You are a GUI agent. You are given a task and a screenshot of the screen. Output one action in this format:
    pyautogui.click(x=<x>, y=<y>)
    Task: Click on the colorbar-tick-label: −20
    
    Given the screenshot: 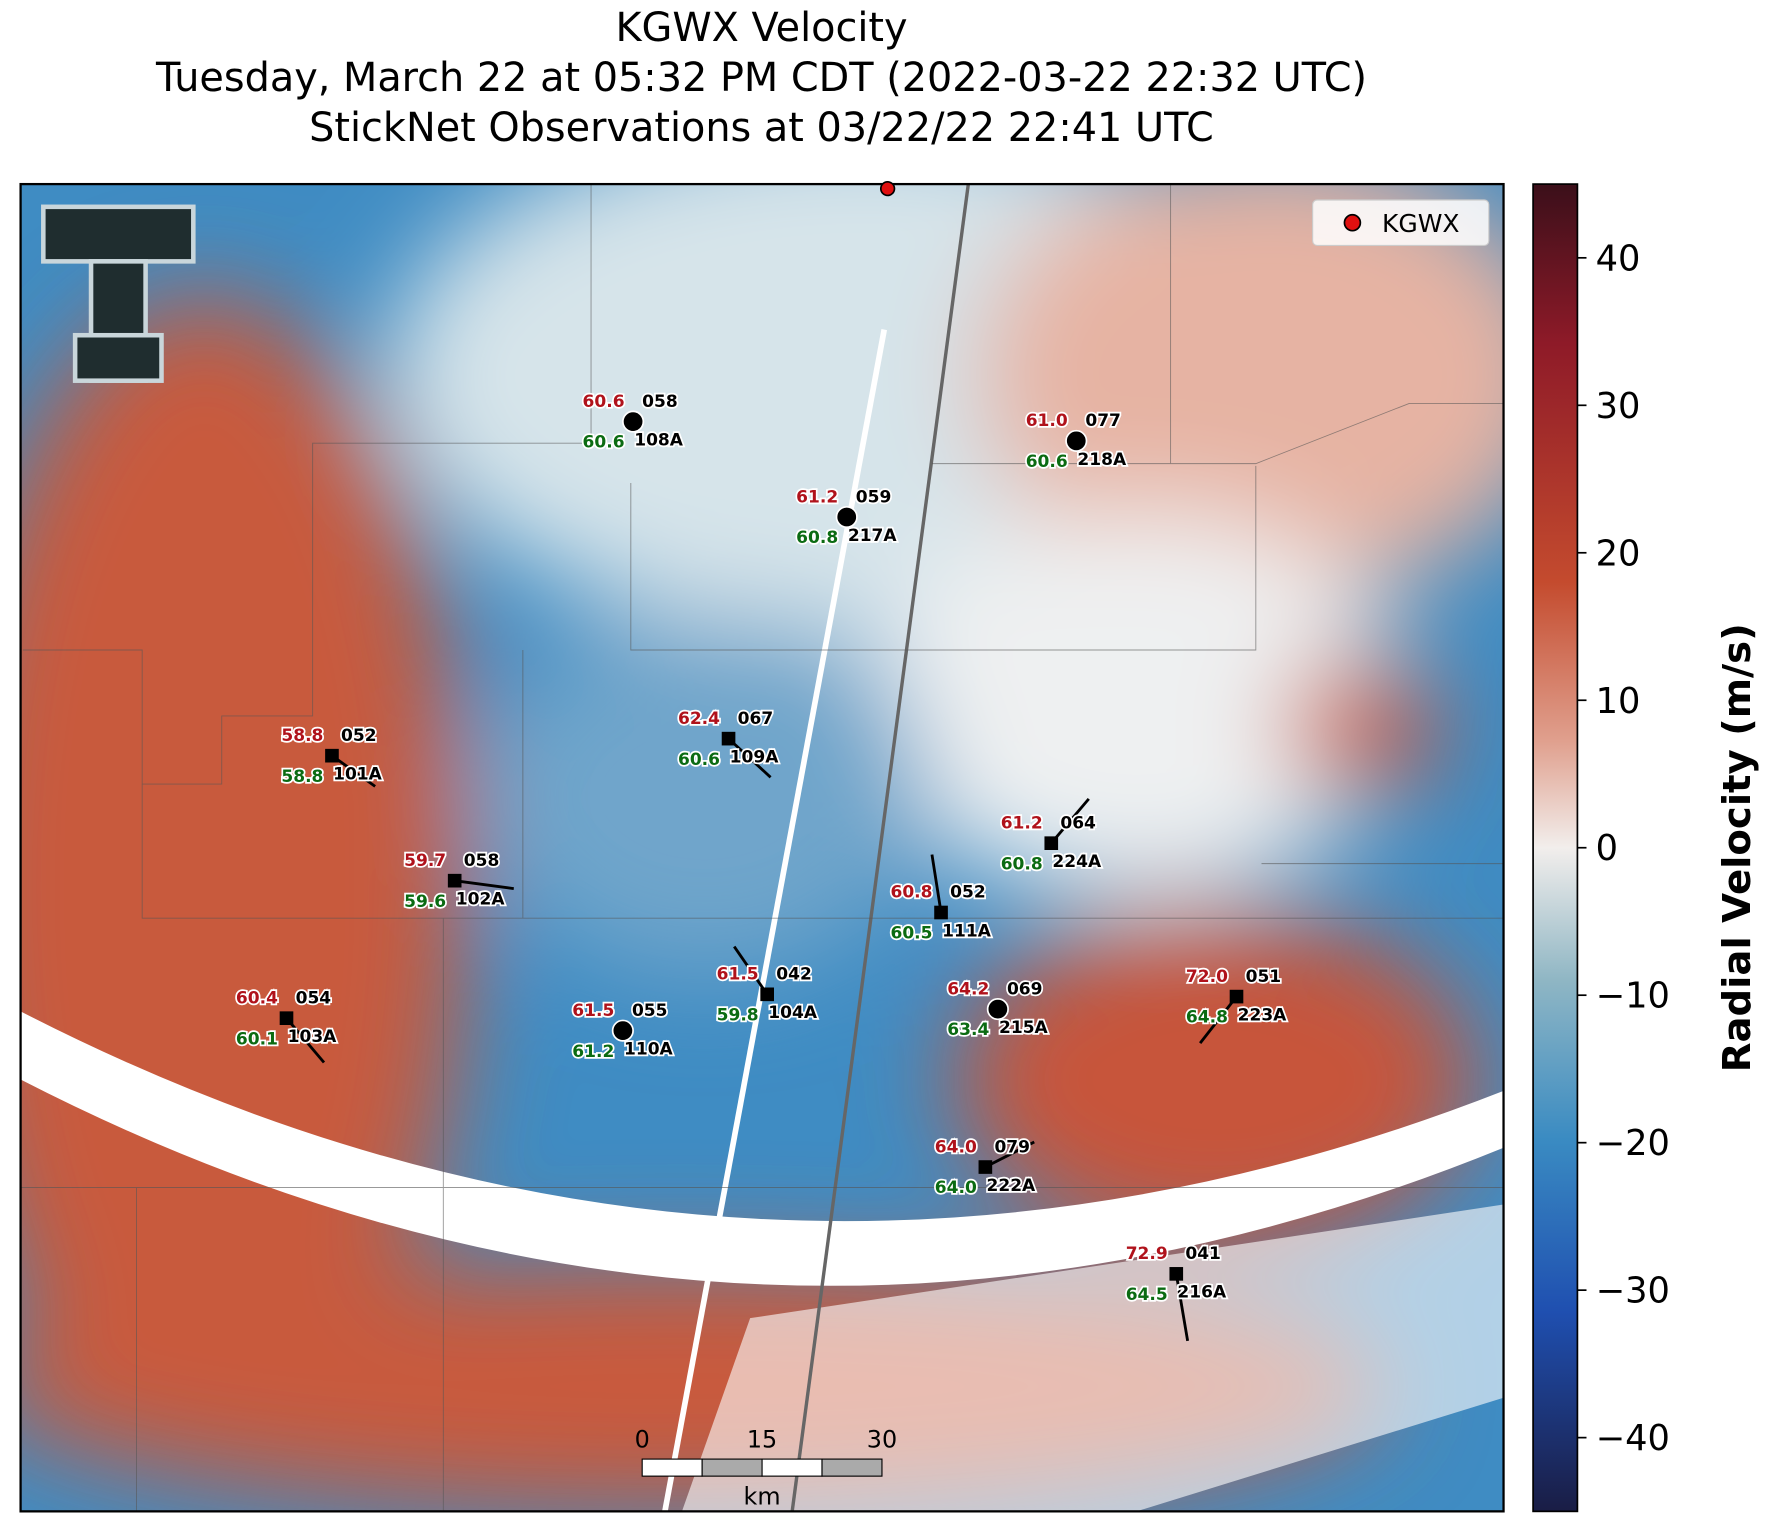 What is the action you would take?
    pyautogui.click(x=1633, y=1143)
    